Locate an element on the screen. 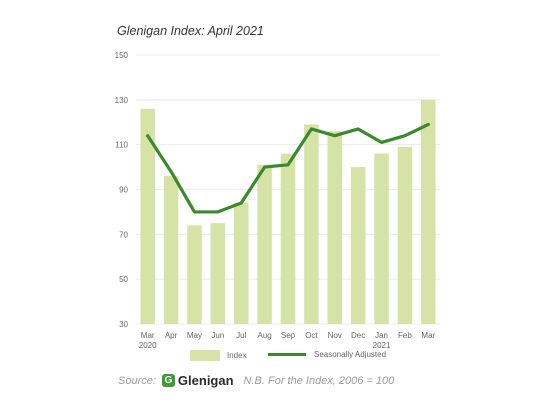 The image size is (560, 420). x-tick-label: Jul is located at coordinates (241, 335).